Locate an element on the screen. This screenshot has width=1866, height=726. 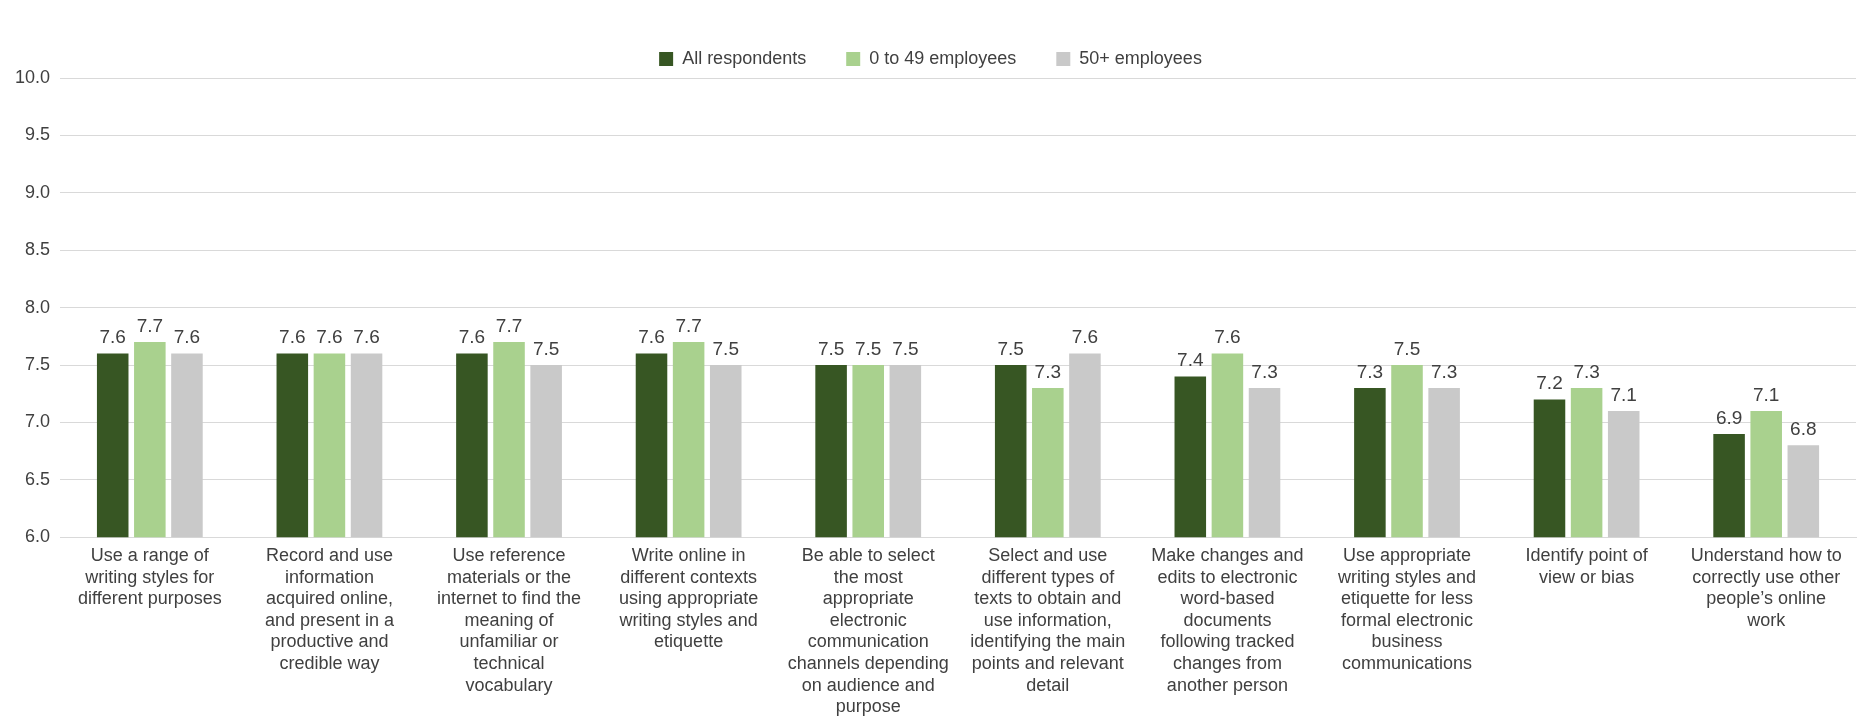
y-tick-label: 8.0 is located at coordinates (38, 306).